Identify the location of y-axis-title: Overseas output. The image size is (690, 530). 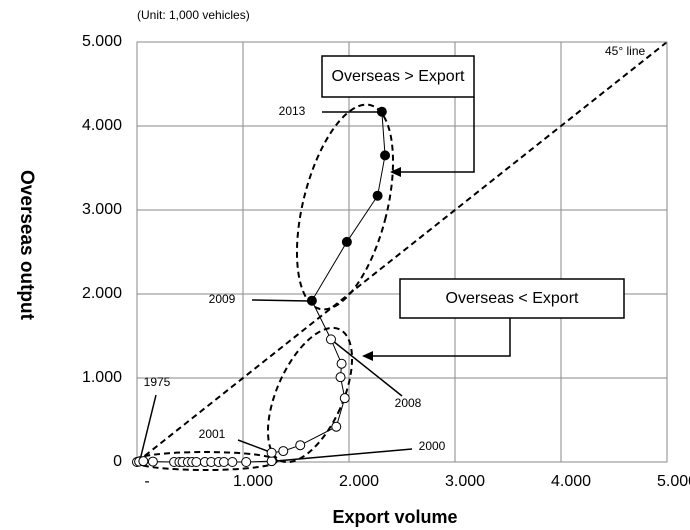
(26, 245).